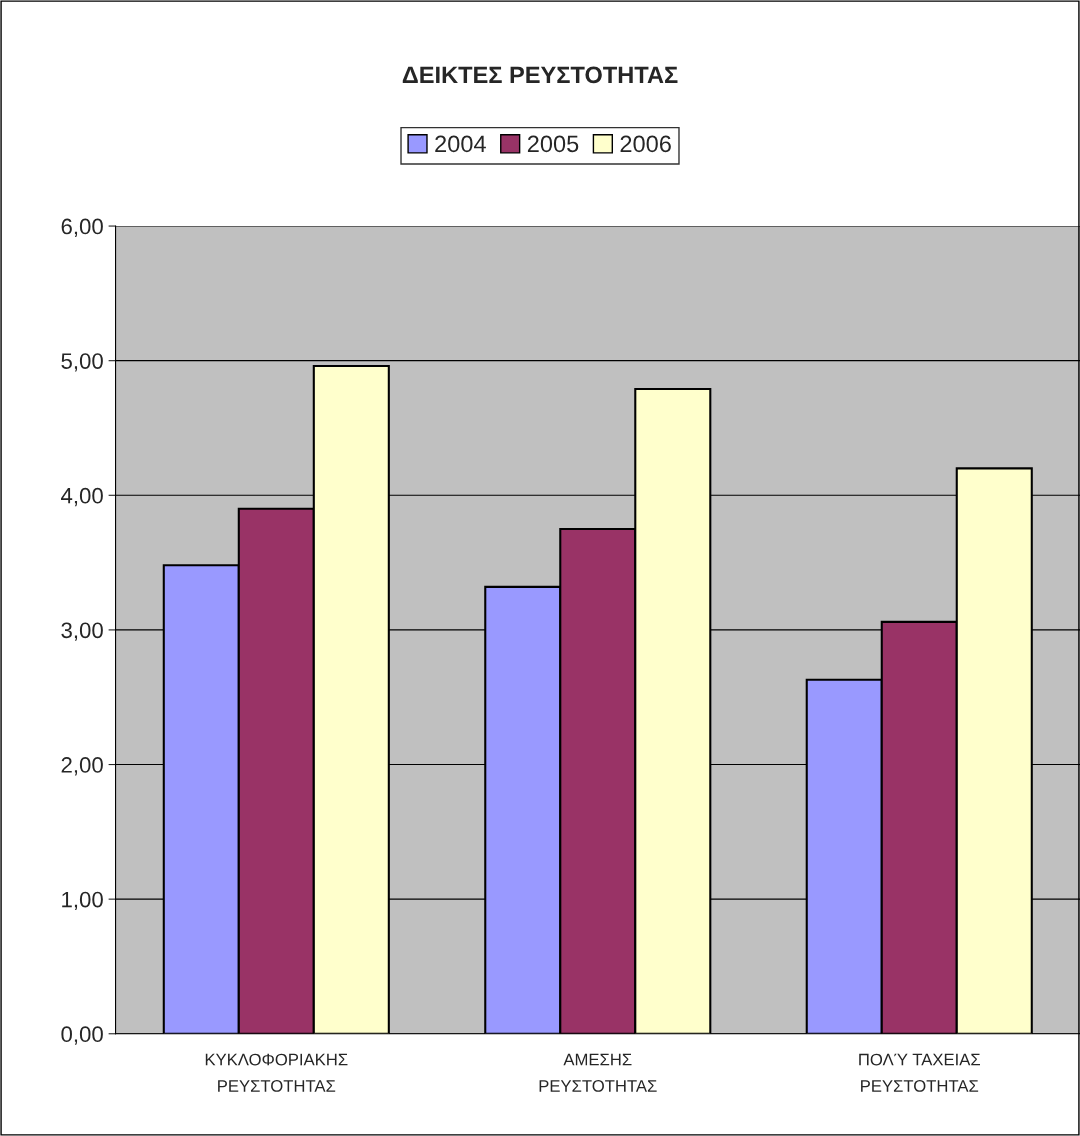 This screenshot has width=1080, height=1136. I want to click on x-tick-label: ΑΜΕΣΗΣ ΡΕΥΣΤΟΤΗΤΑΣ, so click(598, 1072).